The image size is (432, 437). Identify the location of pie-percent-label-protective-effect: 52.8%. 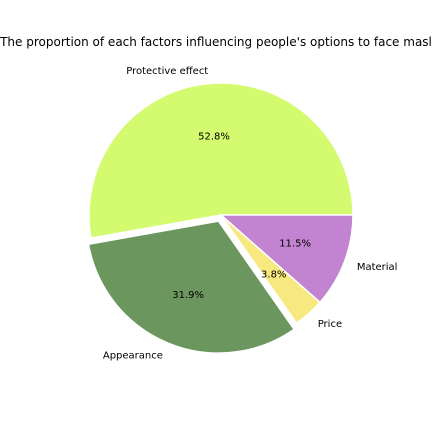
(214, 137).